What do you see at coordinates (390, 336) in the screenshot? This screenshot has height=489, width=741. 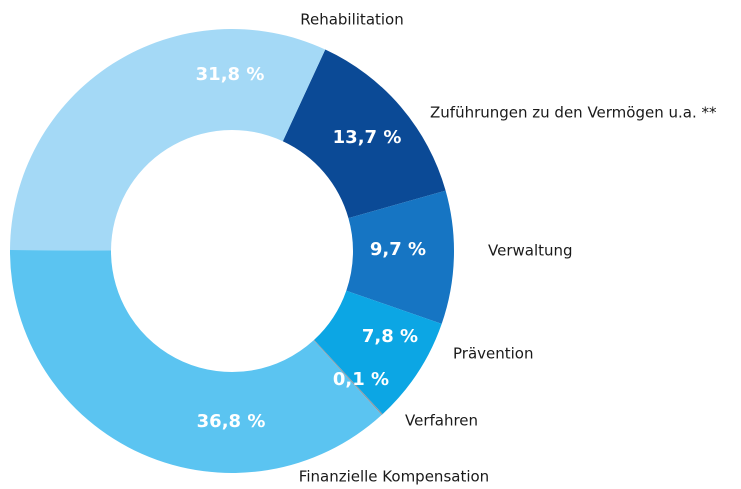 I see `slice-value-label: 7,8 %` at bounding box center [390, 336].